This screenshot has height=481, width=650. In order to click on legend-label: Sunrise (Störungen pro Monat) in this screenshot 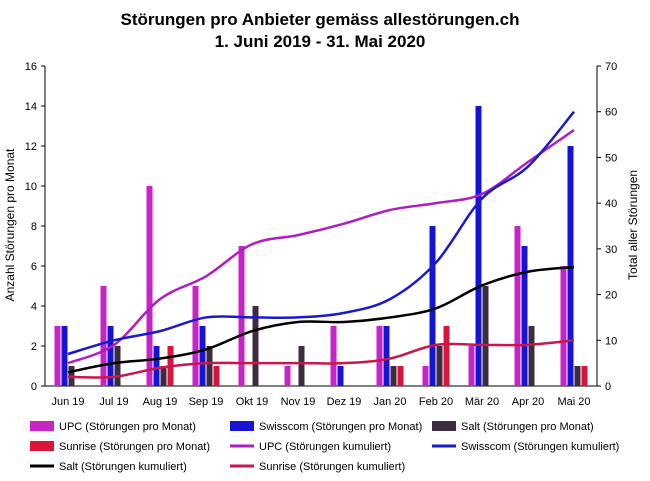, I will do `click(134, 447)`.